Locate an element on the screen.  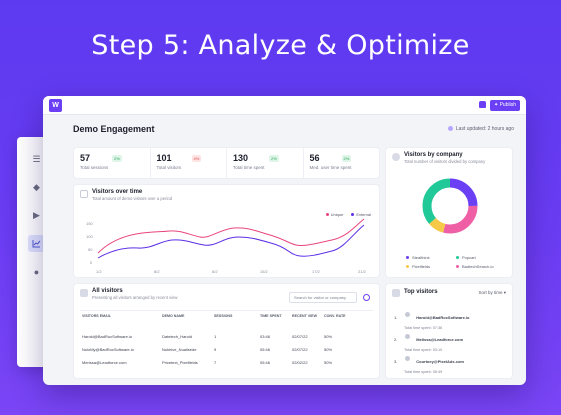
chart-title: Visitors over time is located at coordinates (117, 192).